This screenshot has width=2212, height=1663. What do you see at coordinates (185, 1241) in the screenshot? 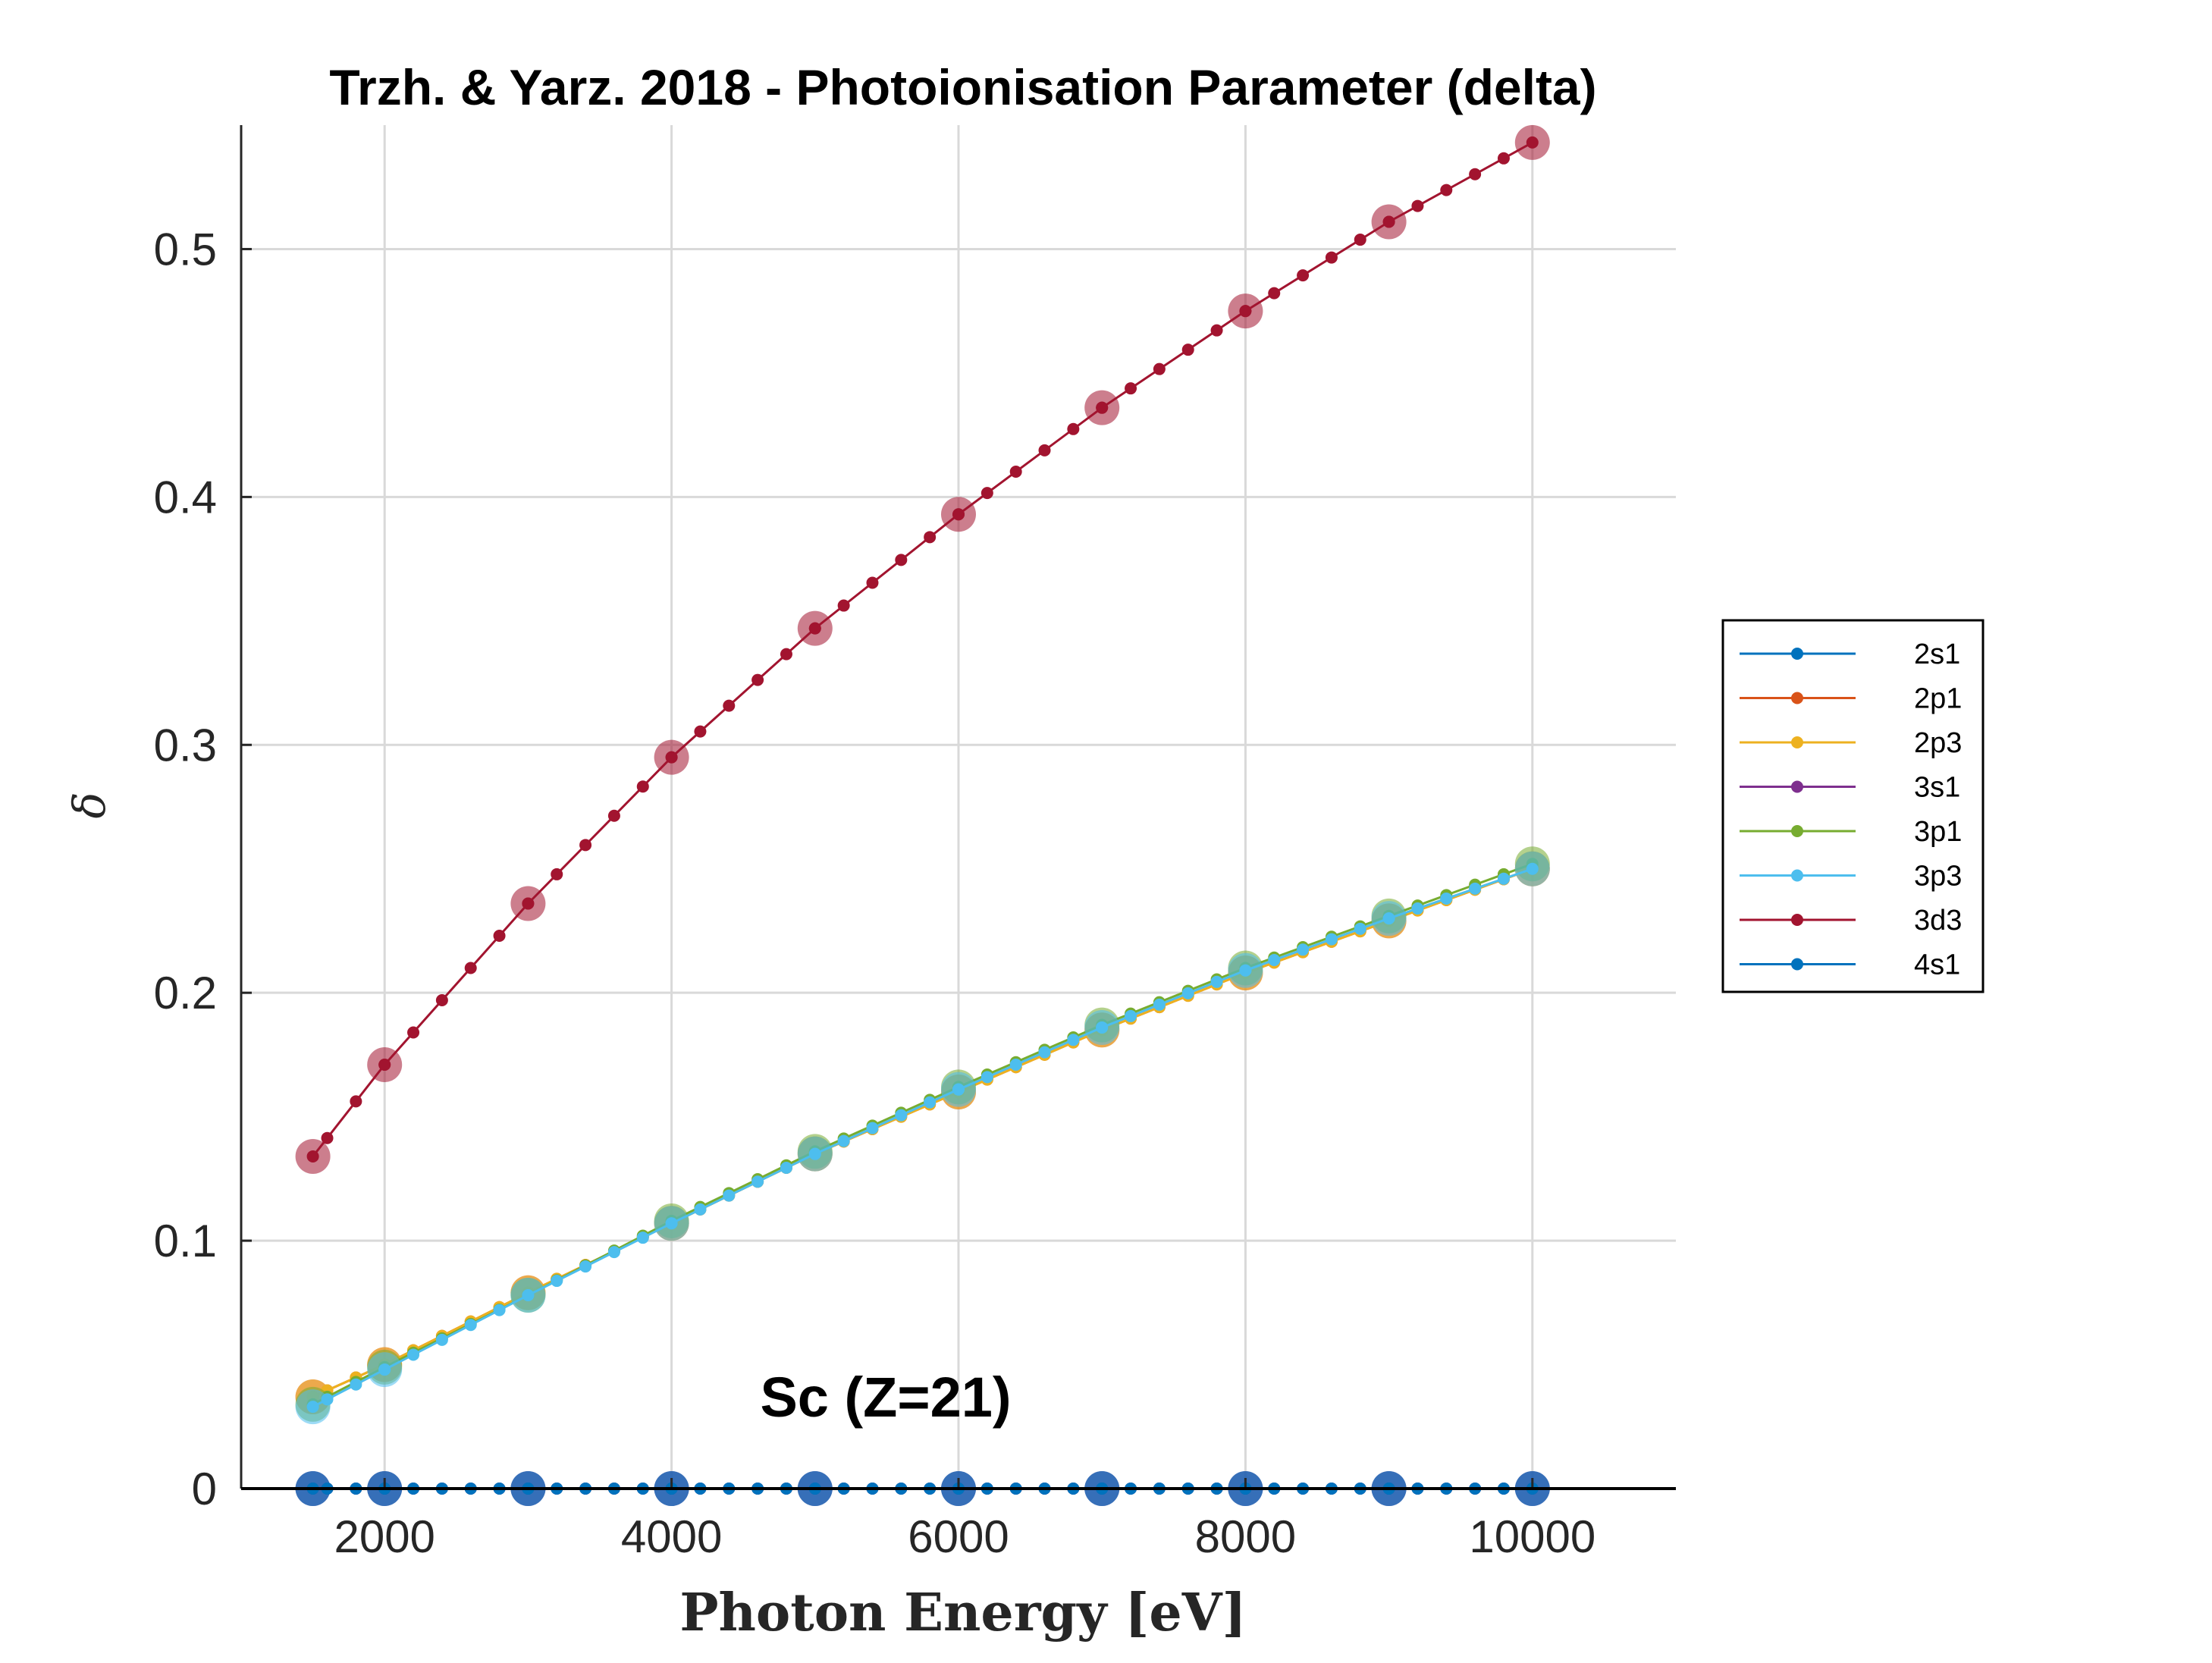
I see `y-tick-label: 0.1` at bounding box center [185, 1241].